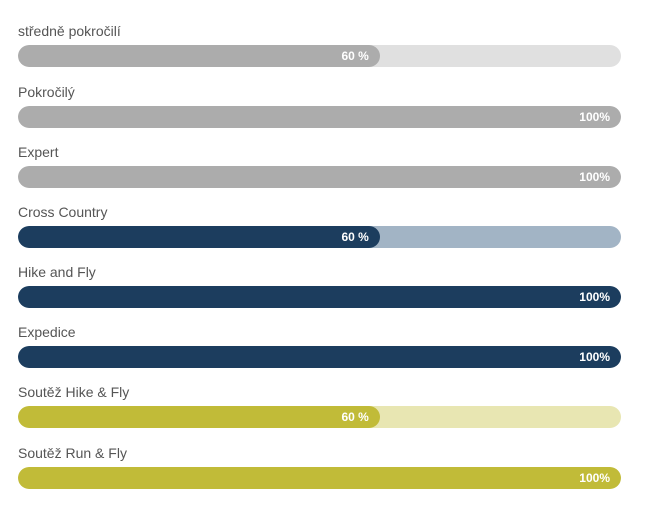 This screenshot has height=516, width=651. Describe the element at coordinates (69, 31) in the screenshot. I see `skill-label: středně pokročilí` at that location.